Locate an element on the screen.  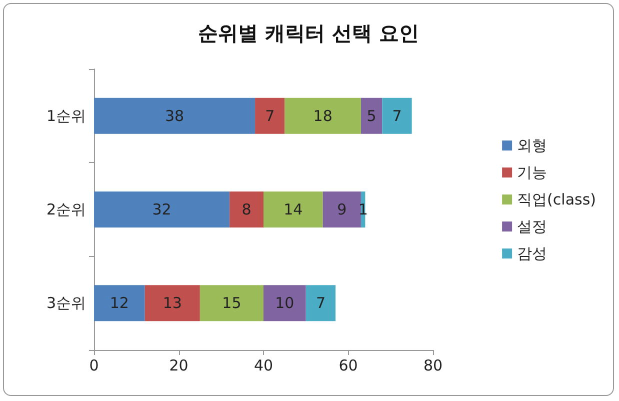
data-label: 5 is located at coordinates (371, 115).